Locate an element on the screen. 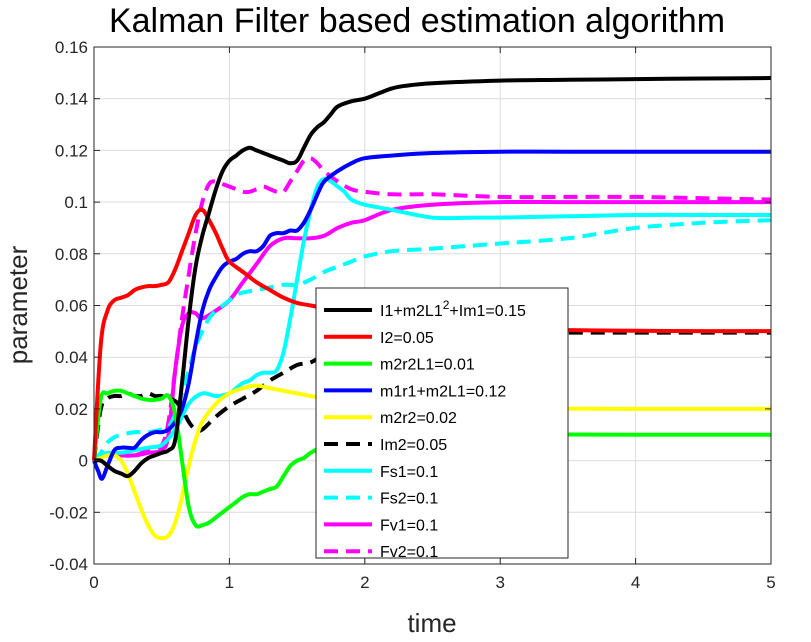 This screenshot has width=811, height=642. legend-label-9: Fv2=0.1 is located at coordinates (409, 552).